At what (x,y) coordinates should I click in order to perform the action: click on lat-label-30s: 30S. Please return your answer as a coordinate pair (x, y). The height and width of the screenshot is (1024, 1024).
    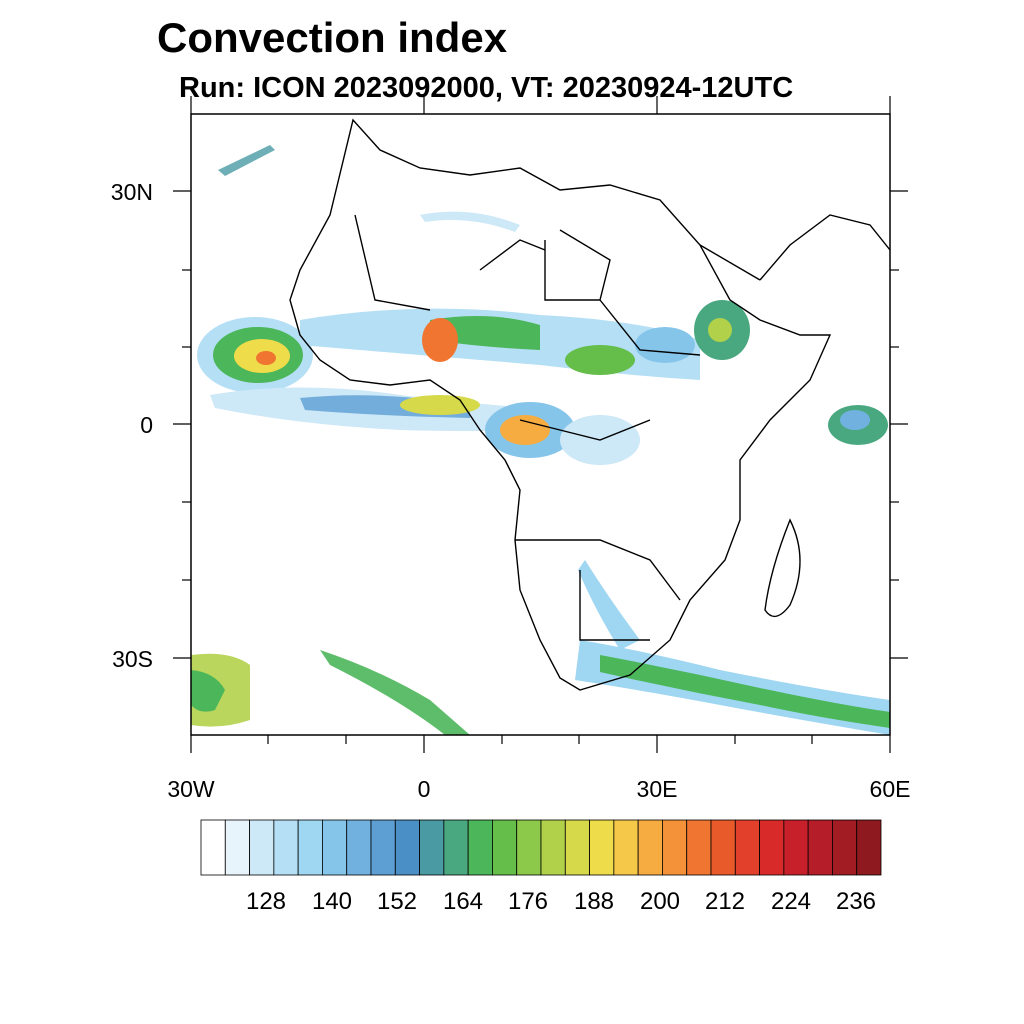
    Looking at the image, I should click on (132, 659).